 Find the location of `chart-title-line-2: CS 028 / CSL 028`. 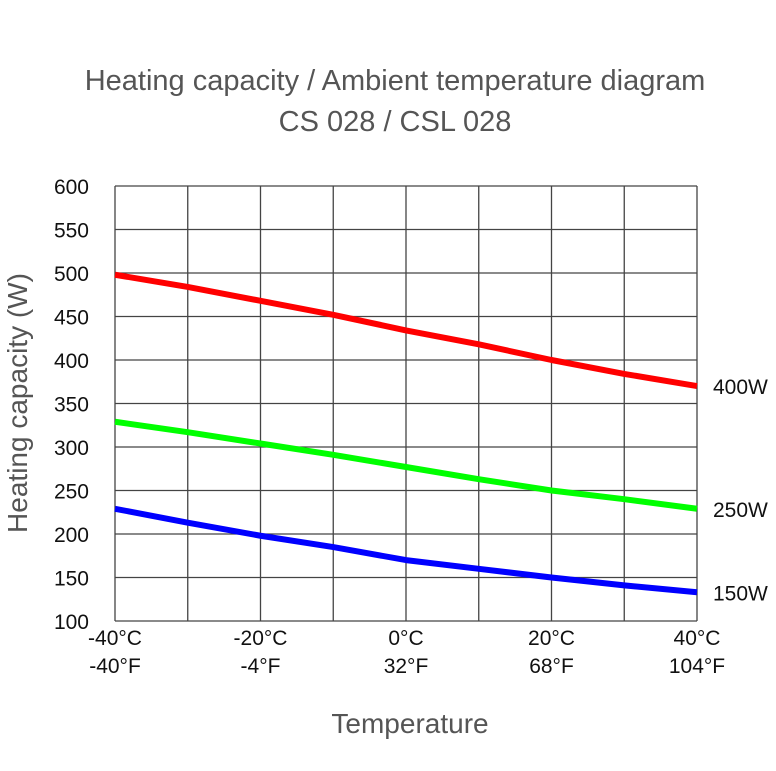

chart-title-line-2: CS 028 / CSL 028 is located at coordinates (395, 122).